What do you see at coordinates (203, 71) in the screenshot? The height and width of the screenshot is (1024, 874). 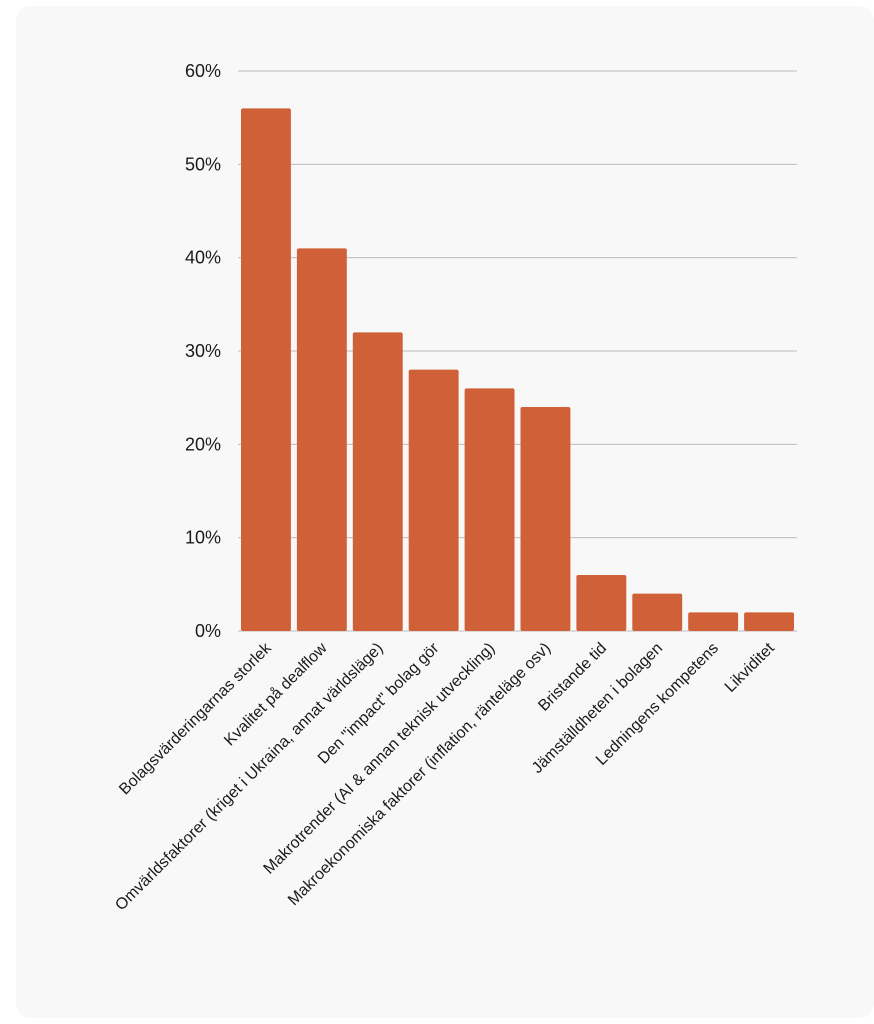 I see `y-tick-label: 60%` at bounding box center [203, 71].